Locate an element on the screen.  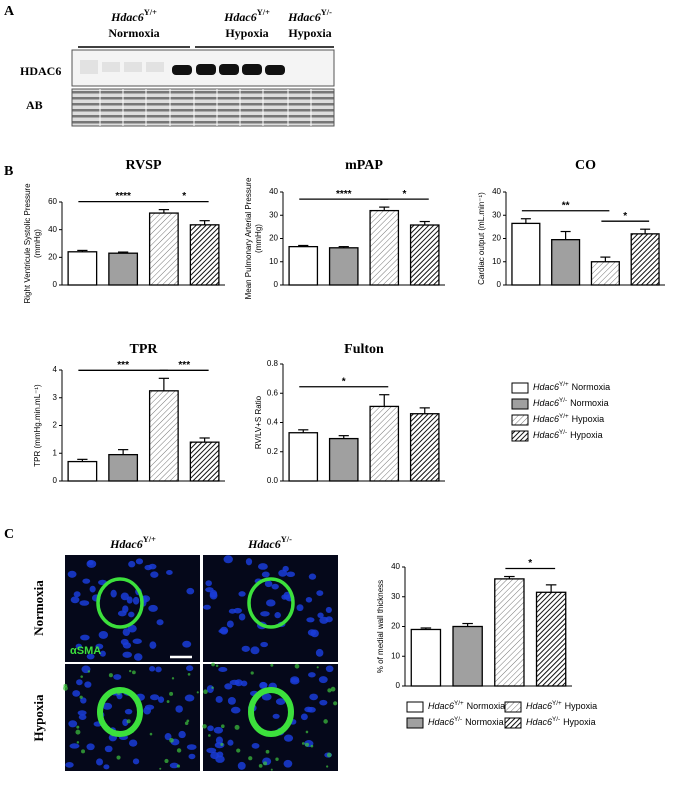
lane-separators is located at coordinates (205, 107).